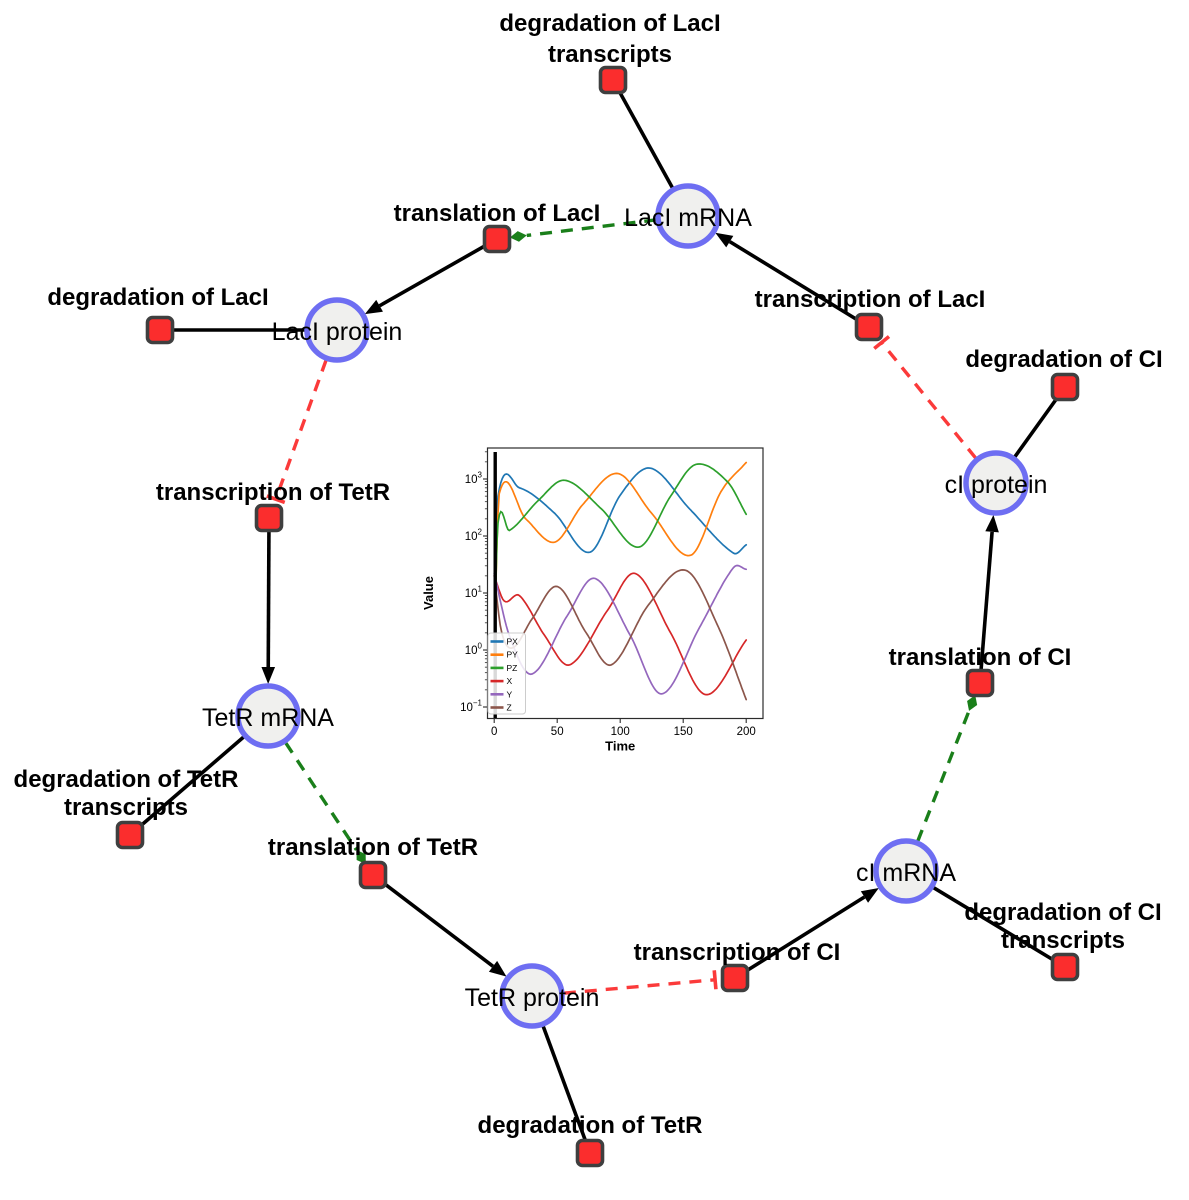  Describe the element at coordinates (609, 23) in the screenshot. I see `reaction-label-deg-laci-tx-line1: degradation of LacI` at that location.